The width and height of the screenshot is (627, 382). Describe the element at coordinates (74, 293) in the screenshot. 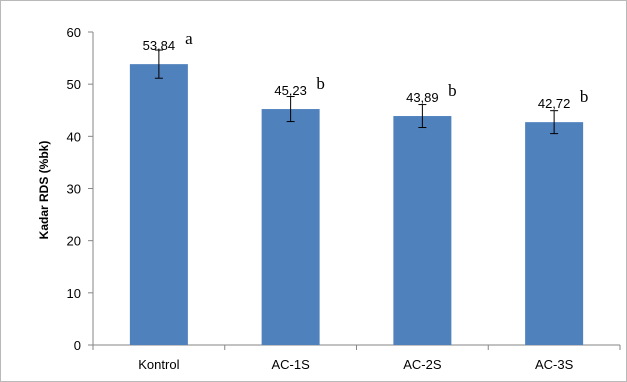

I see `y-tick-label: 10` at that location.